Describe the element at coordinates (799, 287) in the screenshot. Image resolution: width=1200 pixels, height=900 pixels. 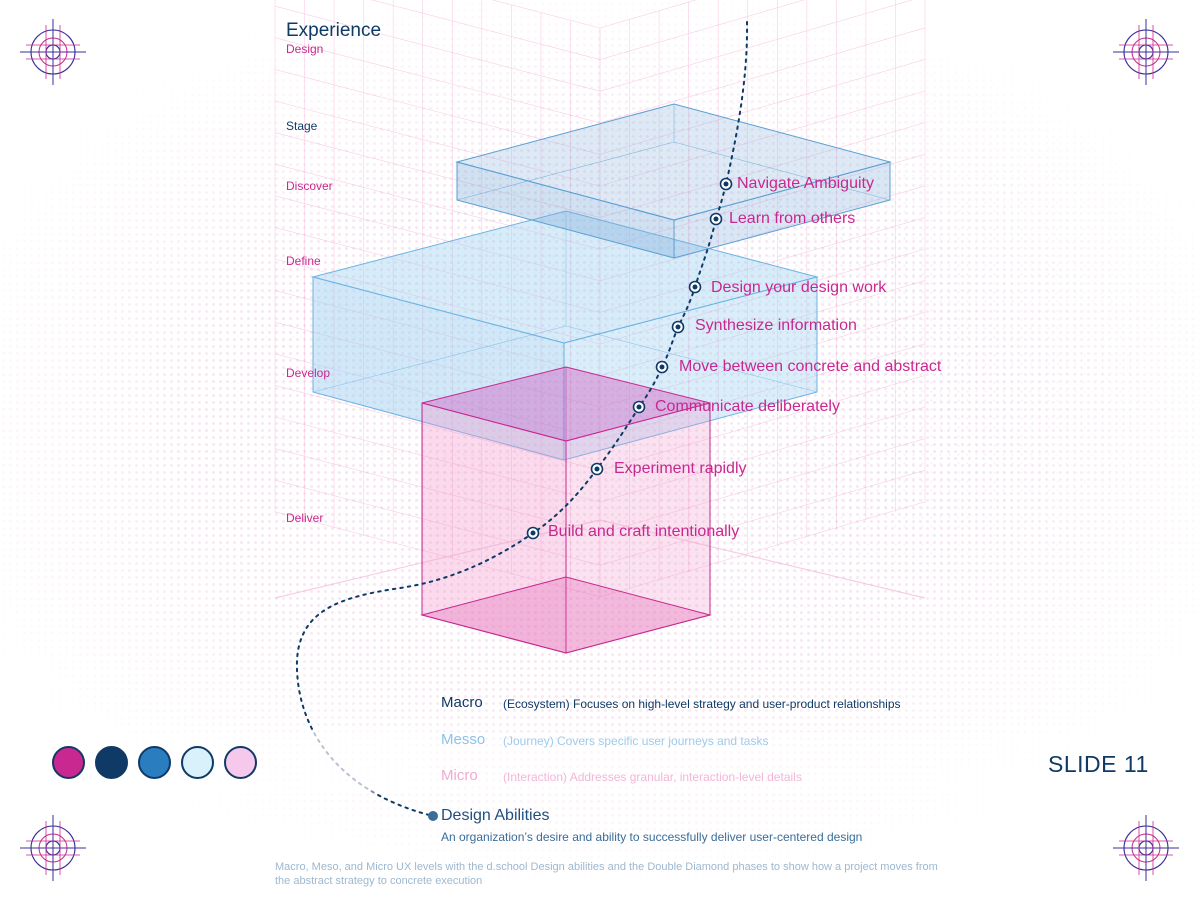
I see `ability-design-your-design-work: Design your design work` at that location.